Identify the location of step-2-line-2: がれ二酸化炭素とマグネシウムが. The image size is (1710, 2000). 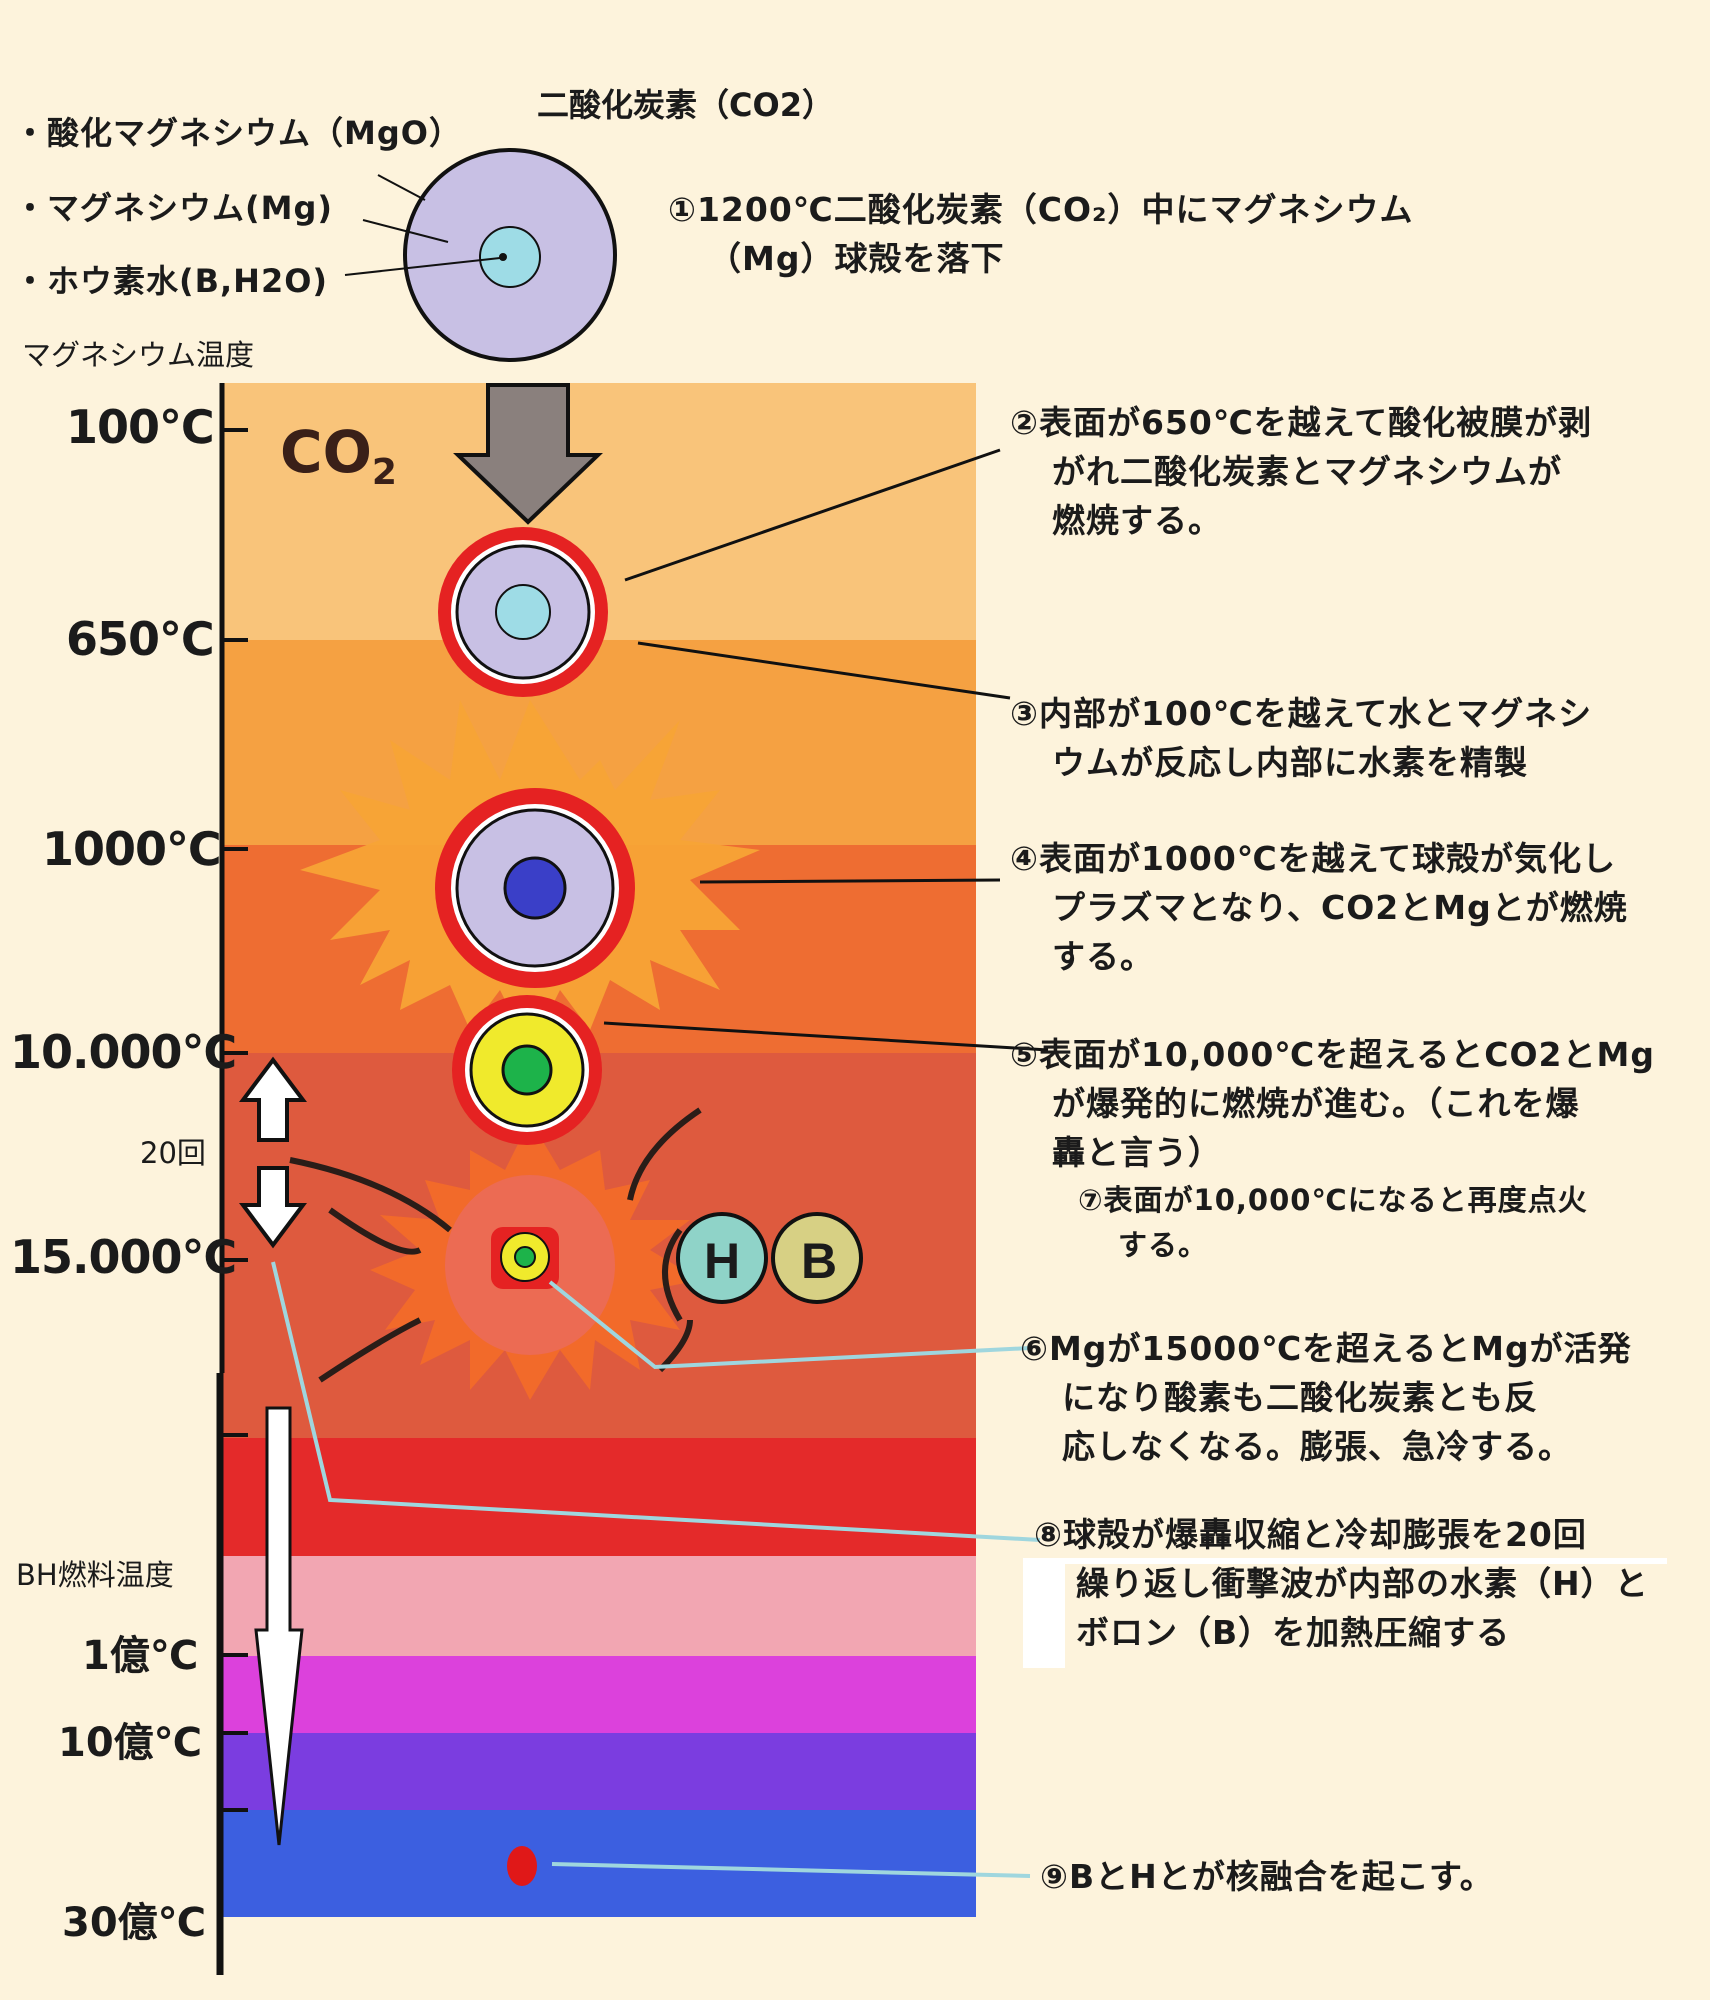
(1307, 471).